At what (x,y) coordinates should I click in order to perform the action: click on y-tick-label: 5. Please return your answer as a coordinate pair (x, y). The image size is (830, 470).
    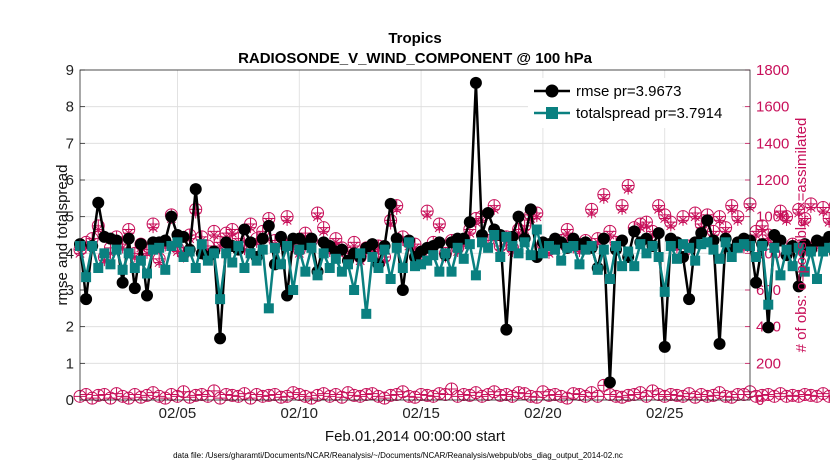
    Looking at the image, I should click on (70, 217).